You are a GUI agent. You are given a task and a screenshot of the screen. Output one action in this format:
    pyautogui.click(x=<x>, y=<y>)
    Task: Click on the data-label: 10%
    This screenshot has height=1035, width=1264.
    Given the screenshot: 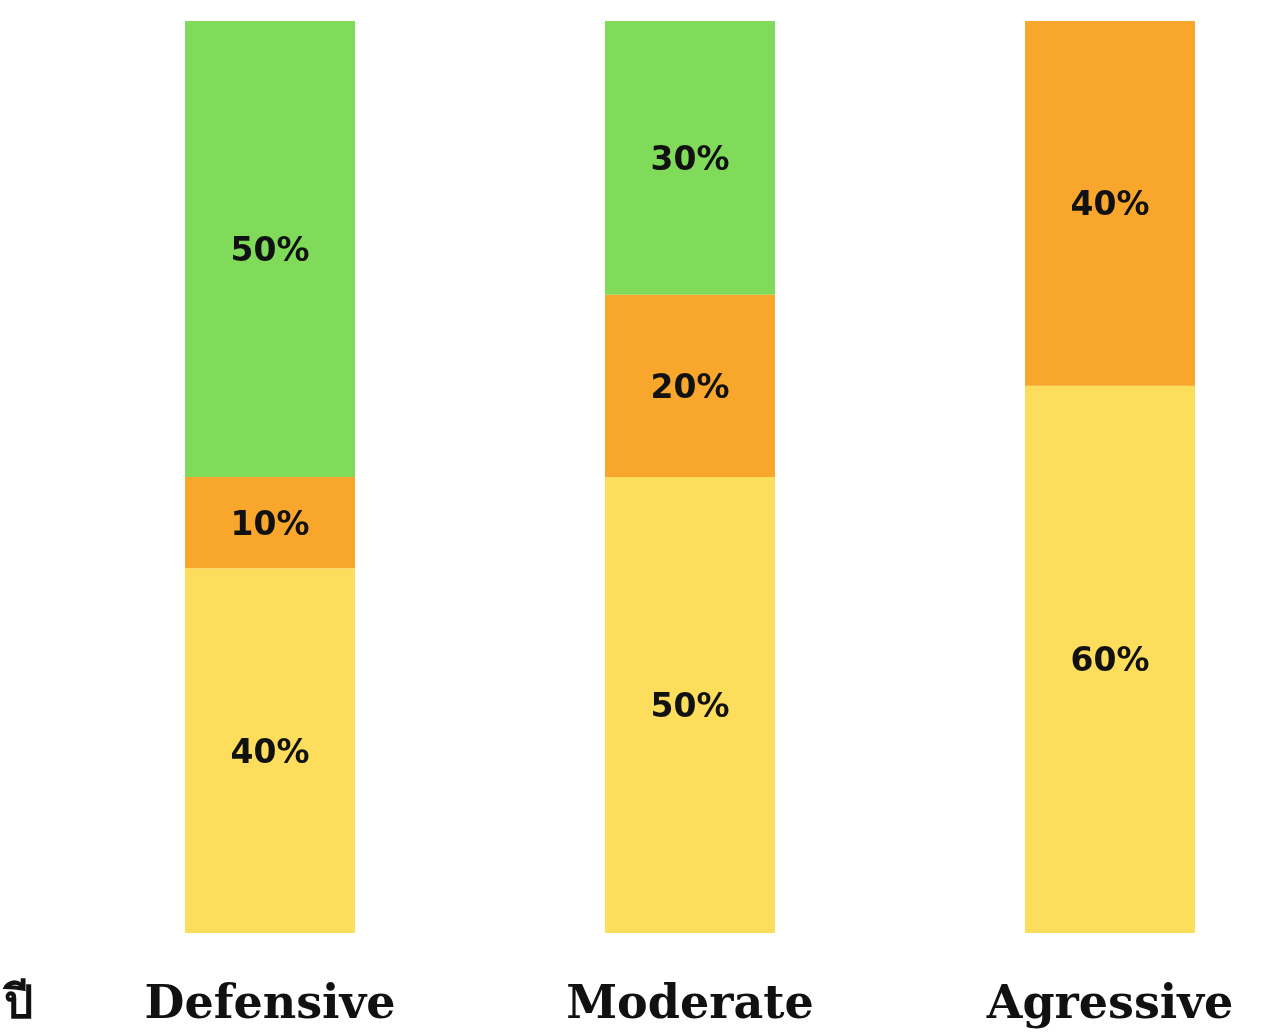 What is the action you would take?
    pyautogui.click(x=270, y=523)
    